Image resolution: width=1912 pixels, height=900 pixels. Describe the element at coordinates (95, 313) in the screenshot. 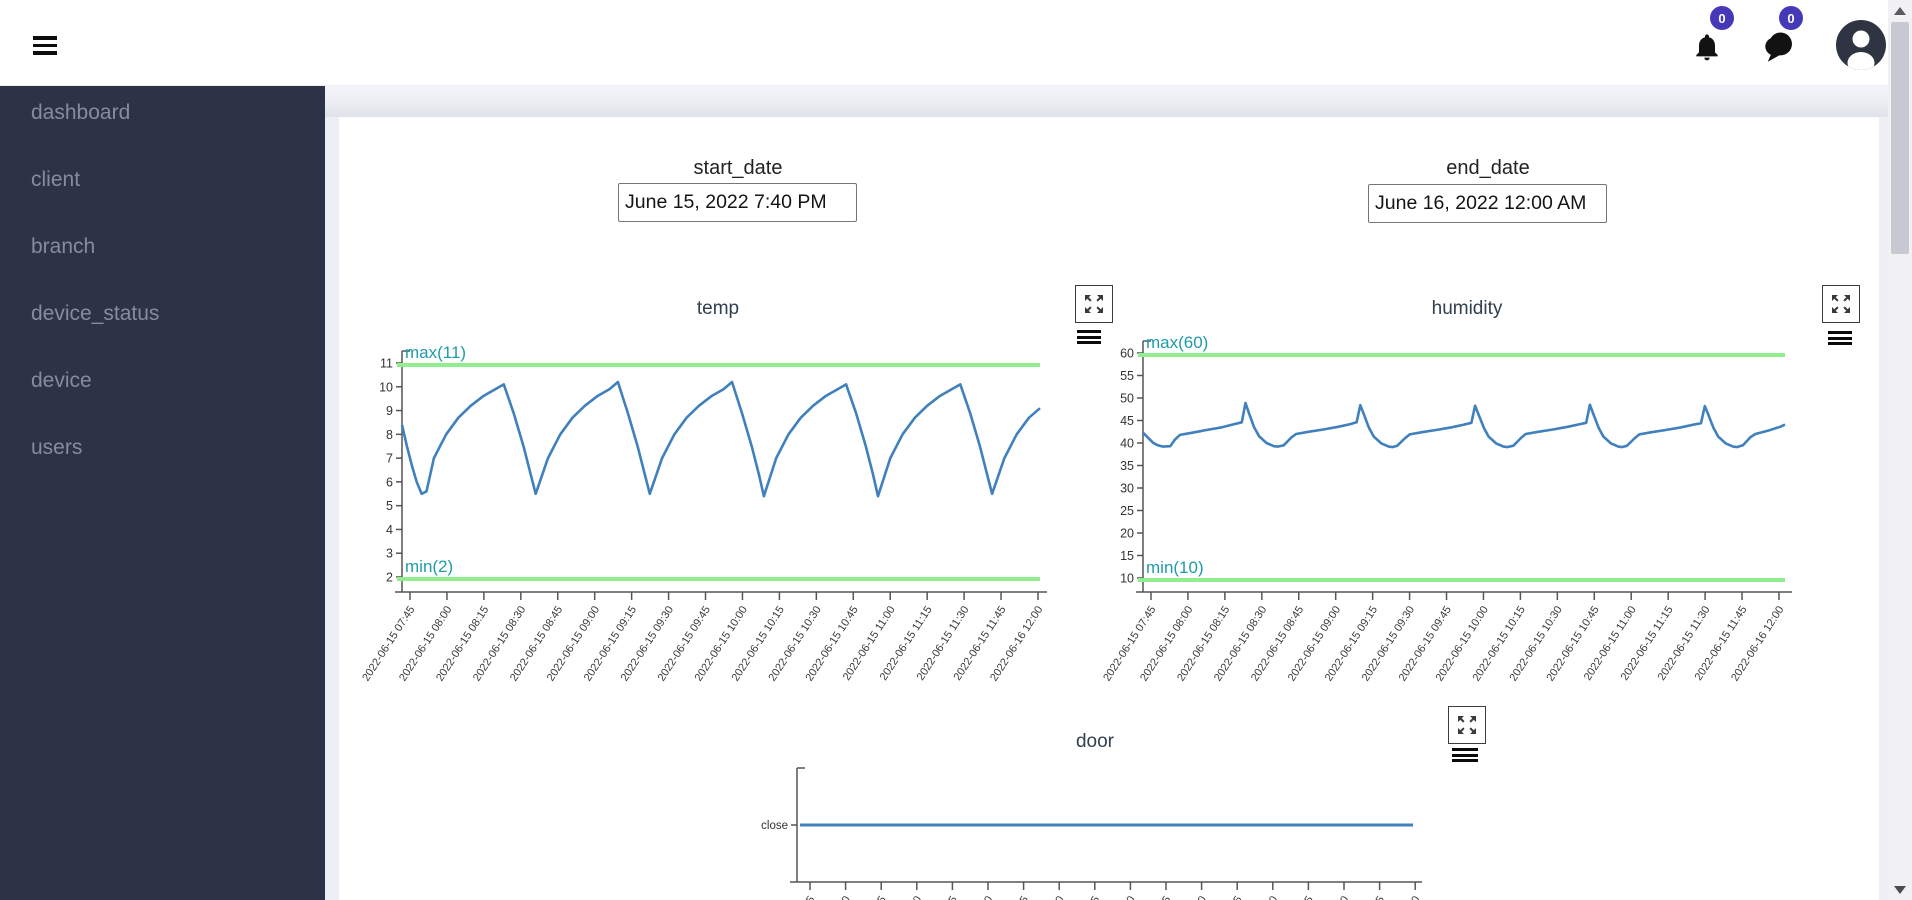

I see `sidebar-item-label: device_status` at that location.